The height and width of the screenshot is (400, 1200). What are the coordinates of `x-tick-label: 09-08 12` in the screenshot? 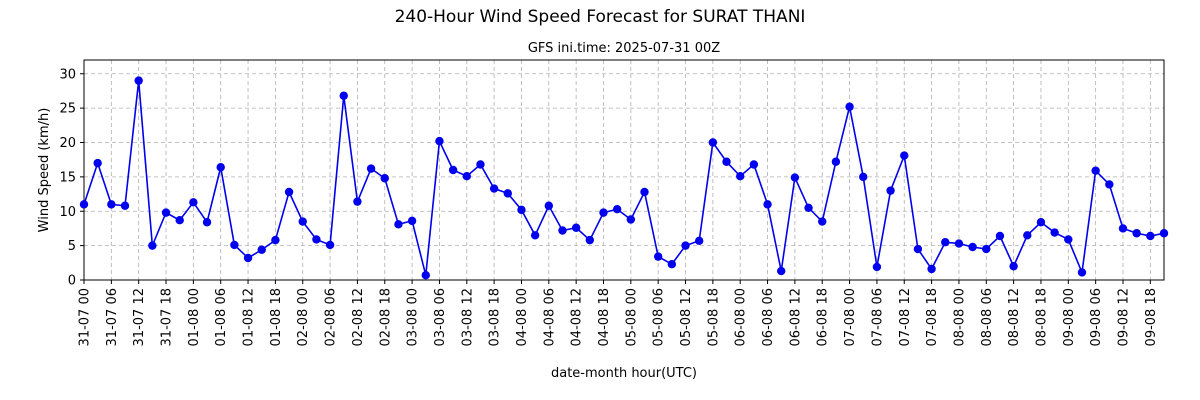 It's located at (1123, 317).